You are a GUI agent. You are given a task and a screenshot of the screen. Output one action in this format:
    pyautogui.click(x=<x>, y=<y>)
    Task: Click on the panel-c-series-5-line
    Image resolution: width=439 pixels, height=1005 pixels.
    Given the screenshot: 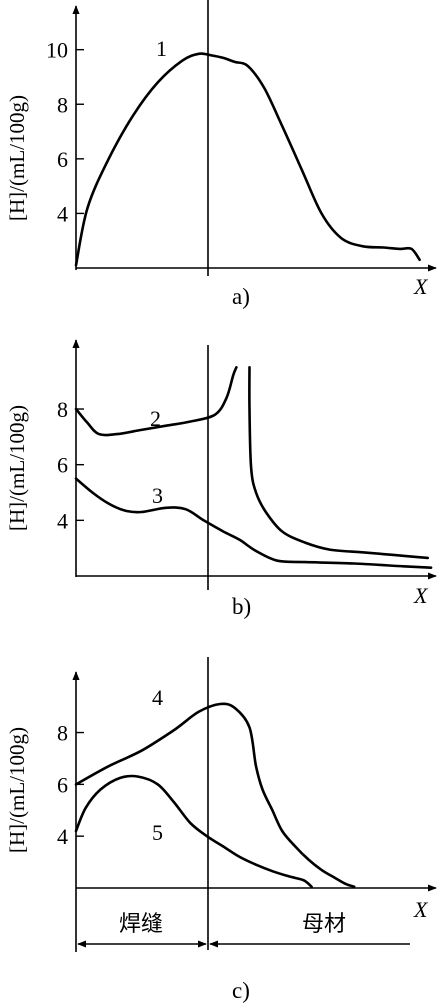 What is the action you would take?
    pyautogui.click(x=193, y=831)
    